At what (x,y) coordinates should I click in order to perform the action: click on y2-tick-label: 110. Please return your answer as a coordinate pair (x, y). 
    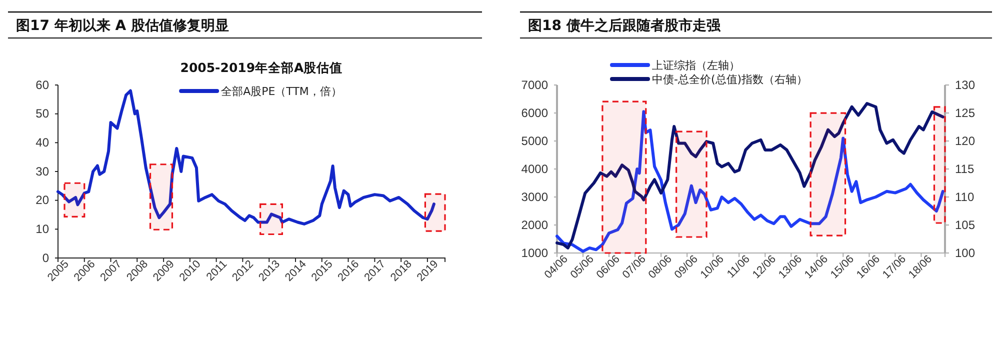
    Looking at the image, I should click on (964, 197).